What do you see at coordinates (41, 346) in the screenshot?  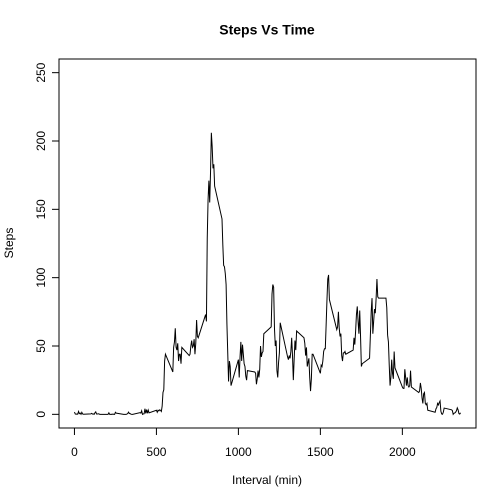 I see `y-tick-label: 50` at bounding box center [41, 346].